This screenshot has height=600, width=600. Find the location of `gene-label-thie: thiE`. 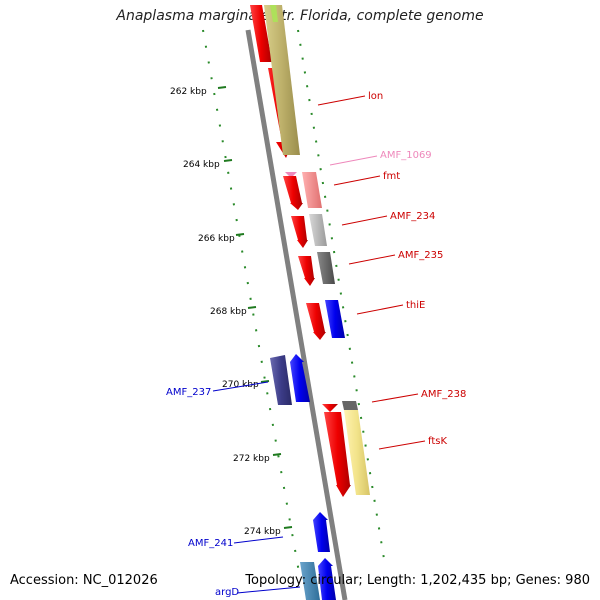

gene-label-thie: thiE is located at coordinates (415, 305).